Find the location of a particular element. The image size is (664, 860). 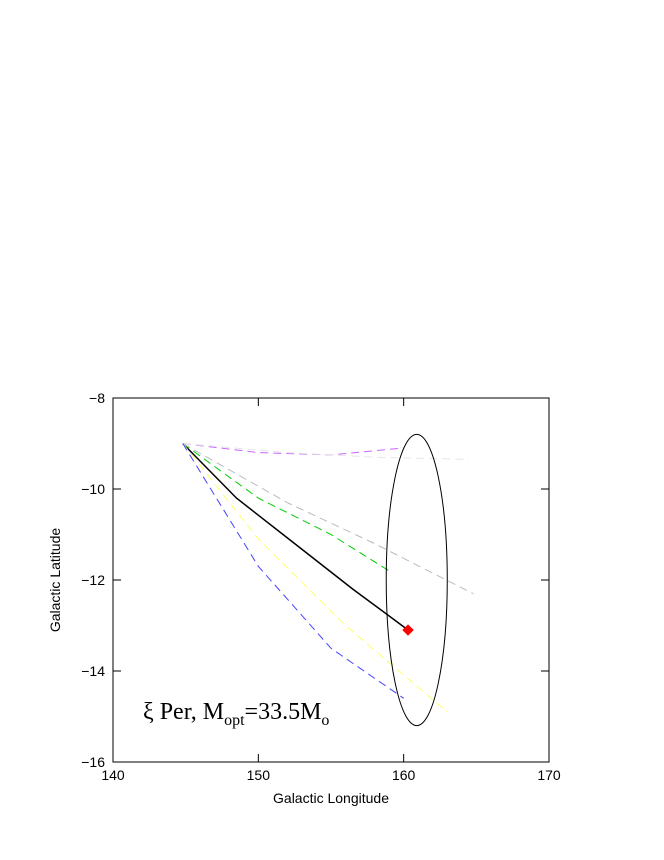

markers-layer is located at coordinates (408, 630).